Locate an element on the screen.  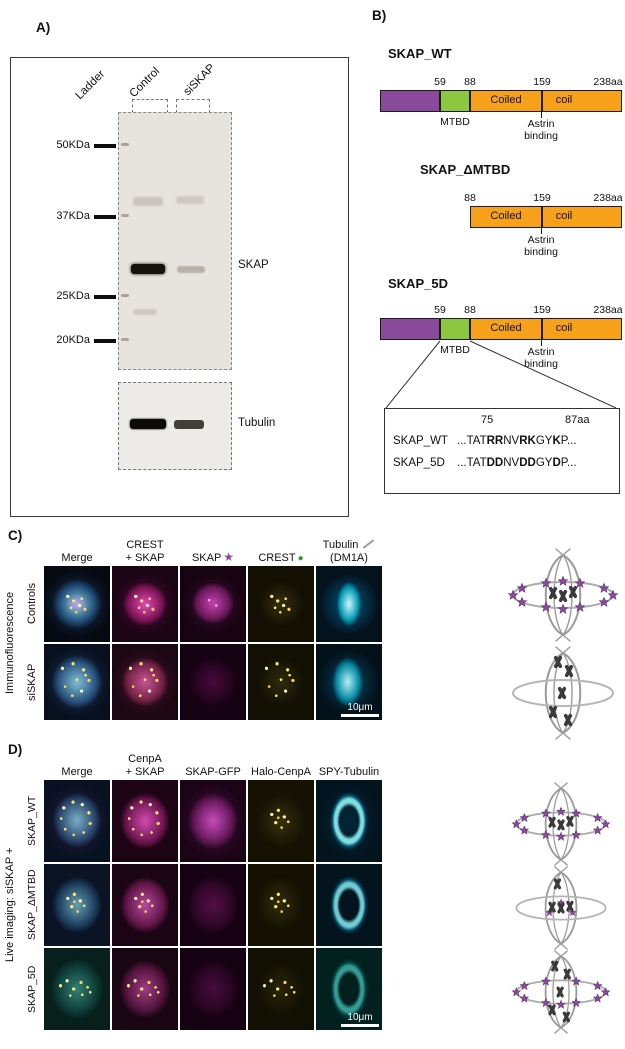
green-circle-icon: ● is located at coordinates (300, 558).